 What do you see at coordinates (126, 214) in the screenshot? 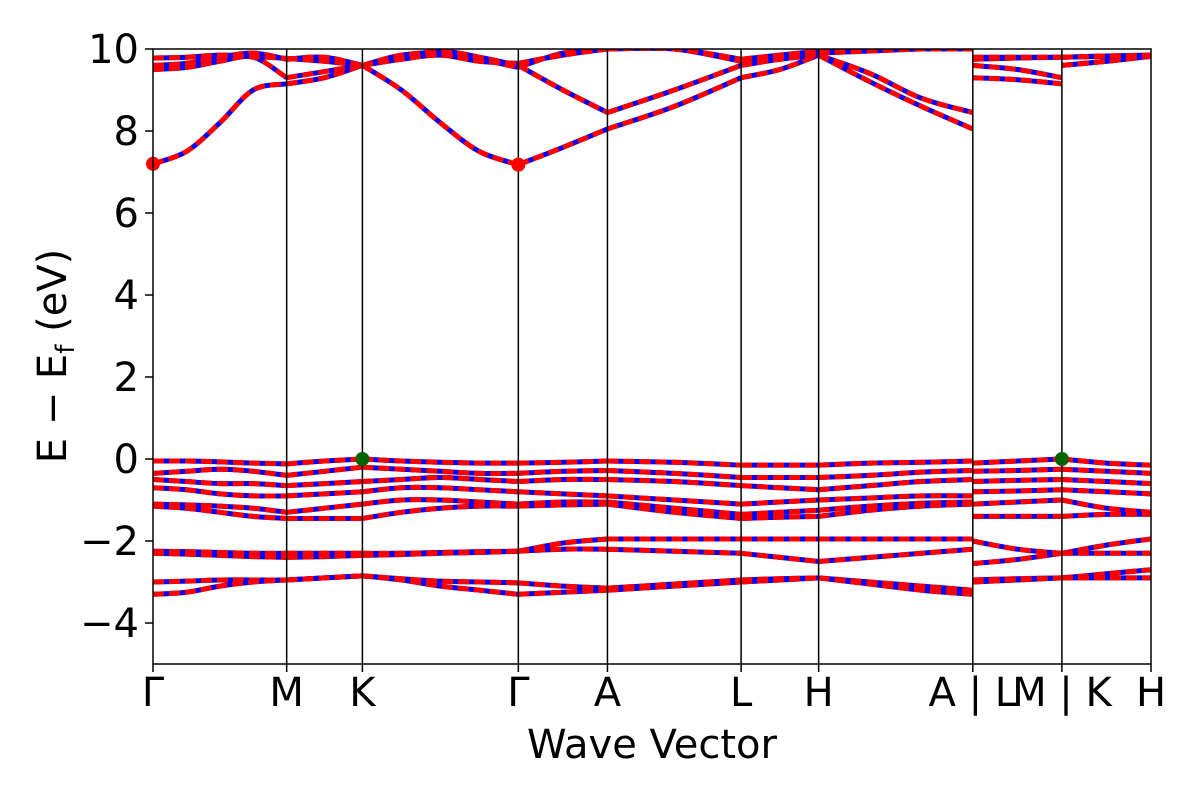
I see `y-tick-label: 6` at bounding box center [126, 214].